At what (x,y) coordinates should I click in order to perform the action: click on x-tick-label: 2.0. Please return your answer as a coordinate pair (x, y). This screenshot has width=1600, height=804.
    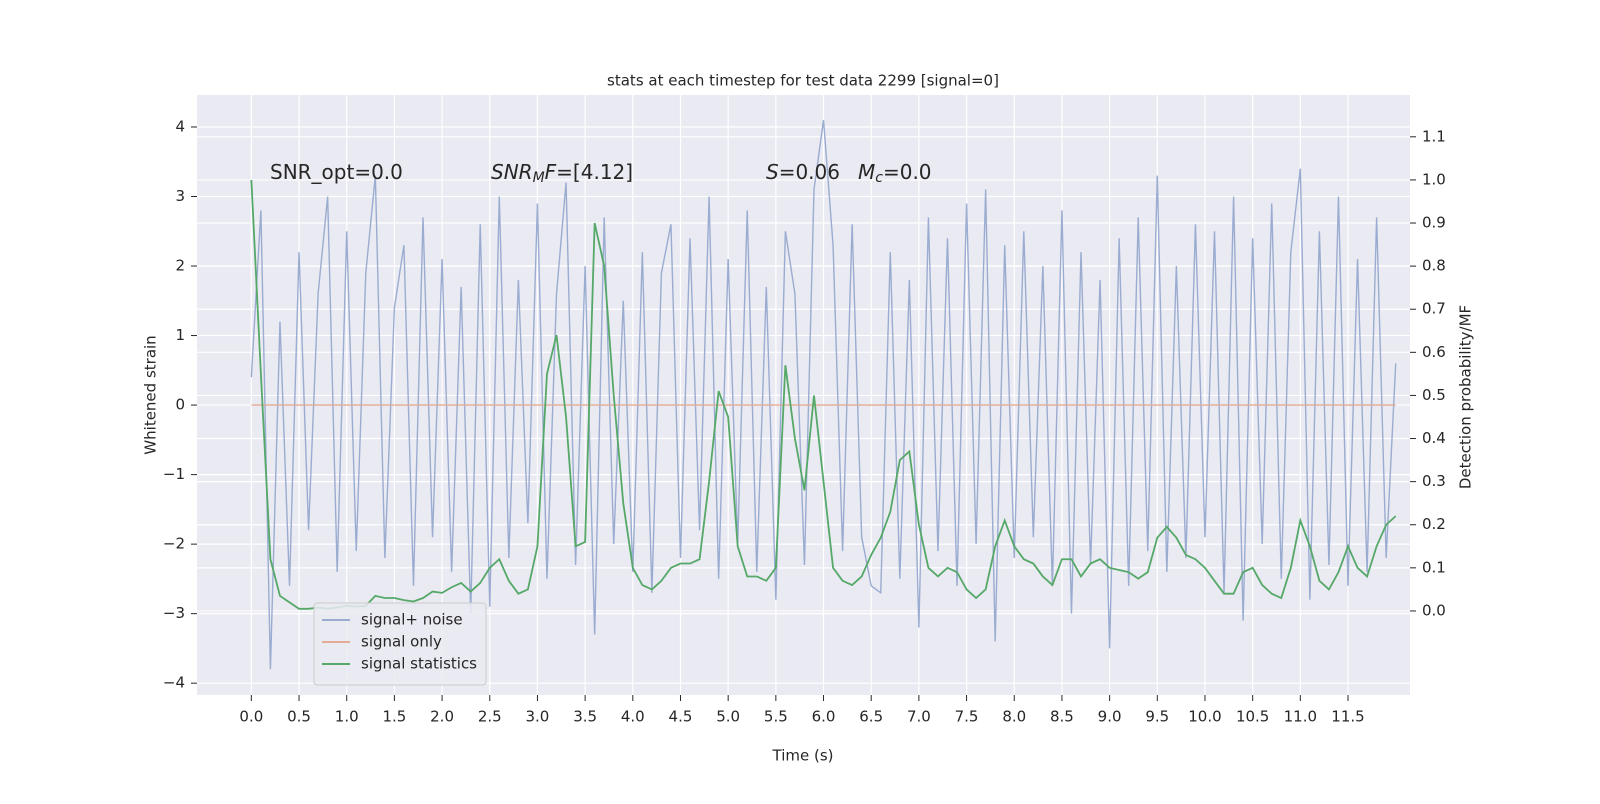
    Looking at the image, I should click on (442, 717).